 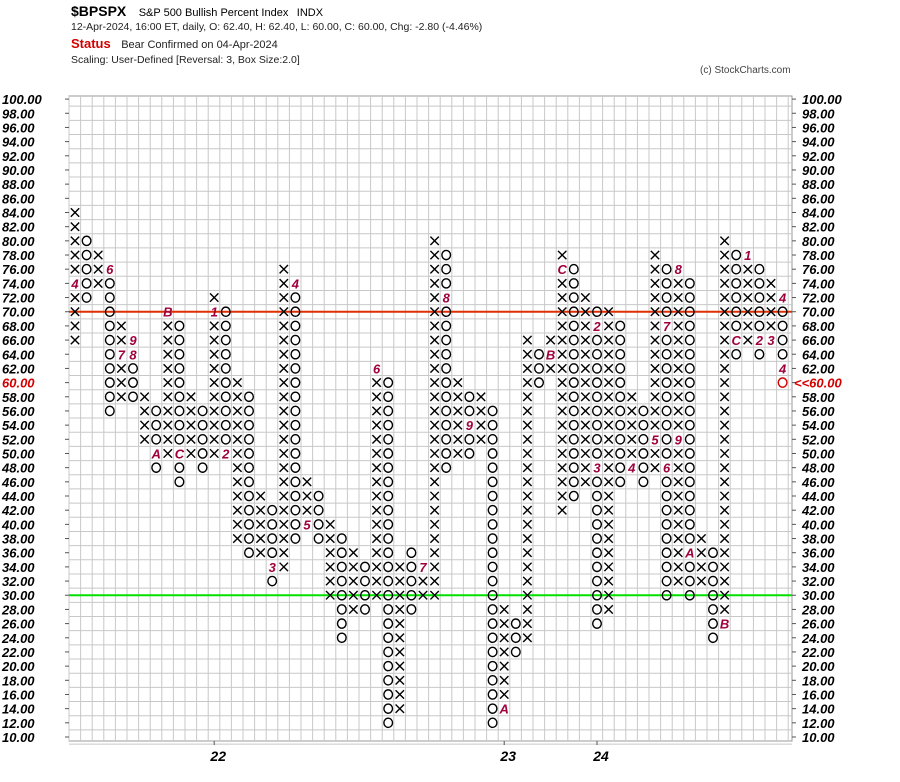 What do you see at coordinates (818, 198) in the screenshot?
I see `y-tick-label-right: 86.00` at bounding box center [818, 198].